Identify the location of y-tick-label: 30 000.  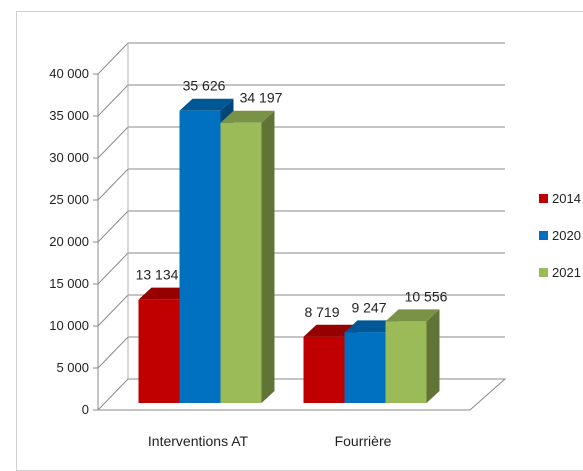
(69, 157).